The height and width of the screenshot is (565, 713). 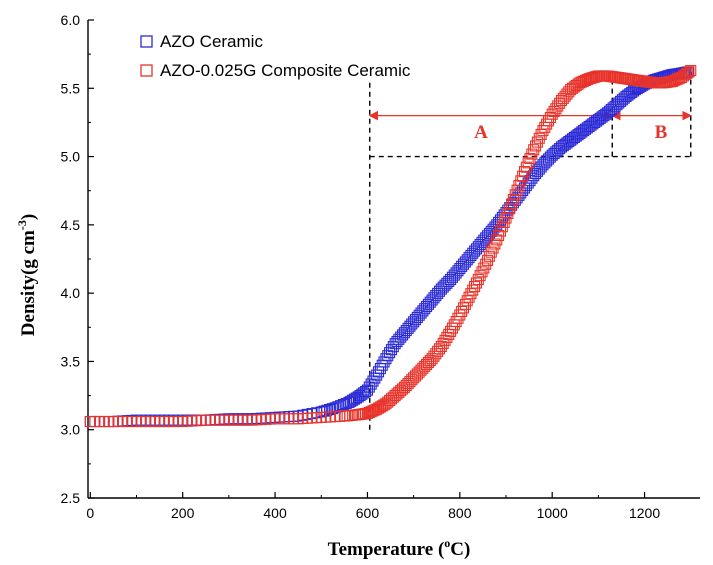 What do you see at coordinates (71, 361) in the screenshot?
I see `y-tick-label: 3.5` at bounding box center [71, 361].